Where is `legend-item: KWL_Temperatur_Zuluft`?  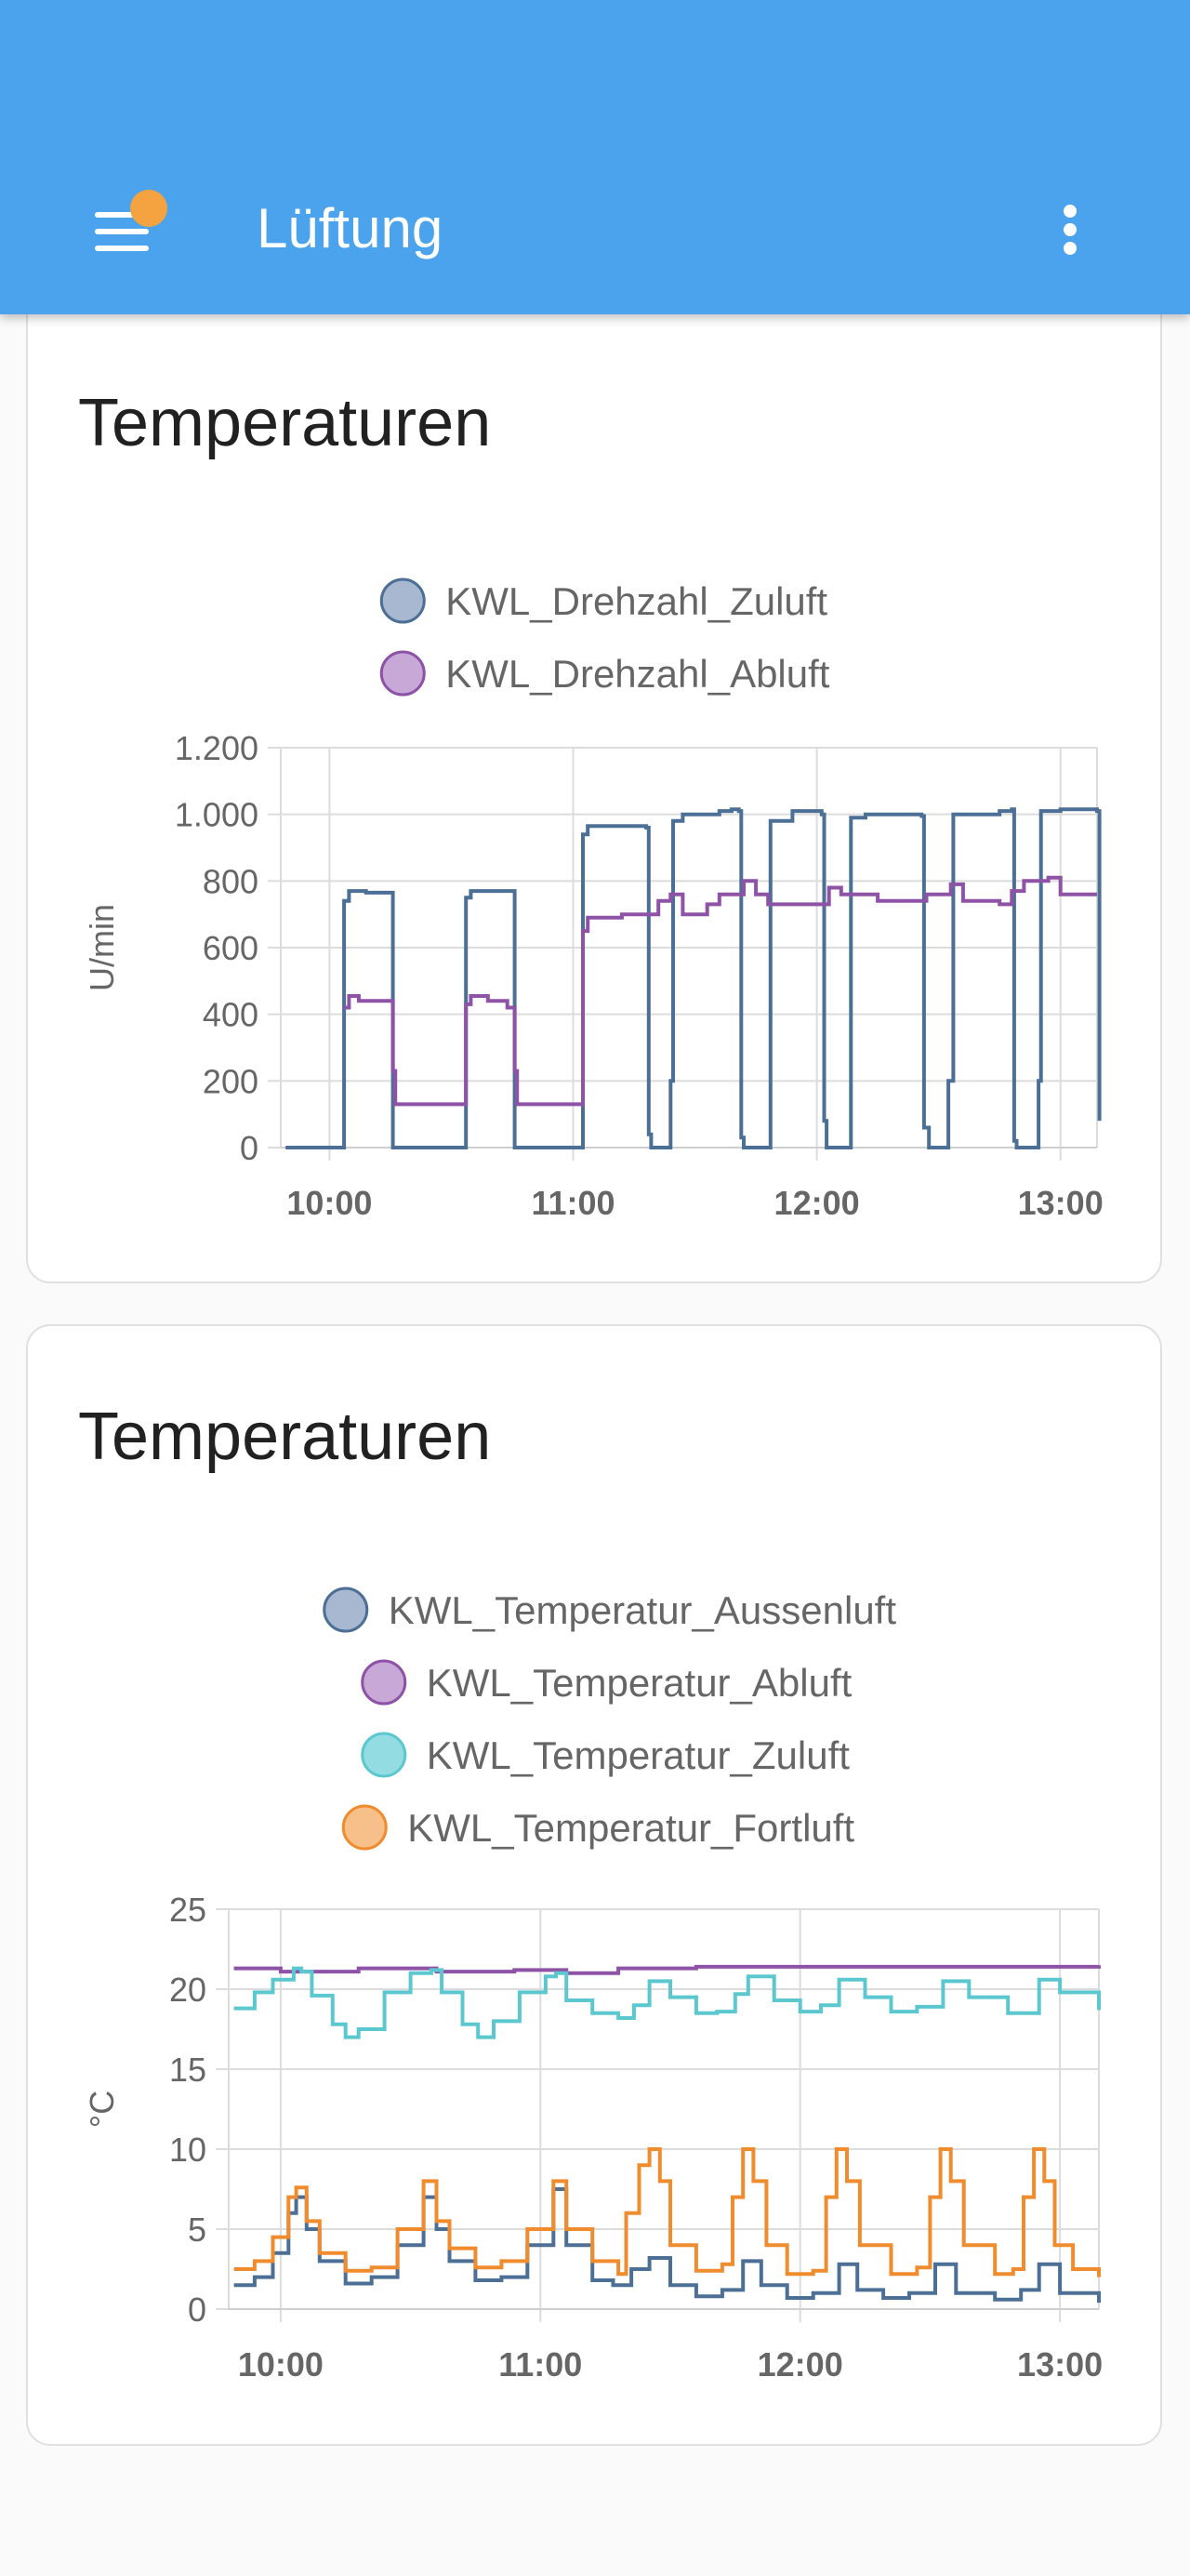
legend-item: KWL_Temperatur_Zuluft is located at coordinates (606, 1755).